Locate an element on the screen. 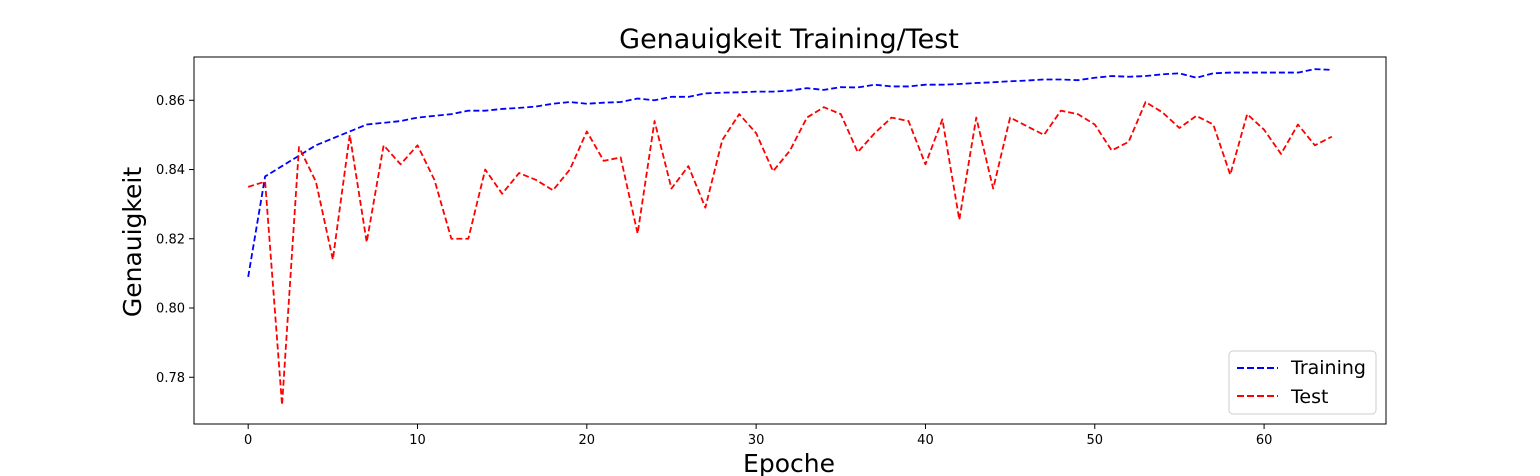 Image resolution: width=1540 pixels, height=476 pixels. x-tick-label: 50 is located at coordinates (1094, 440).